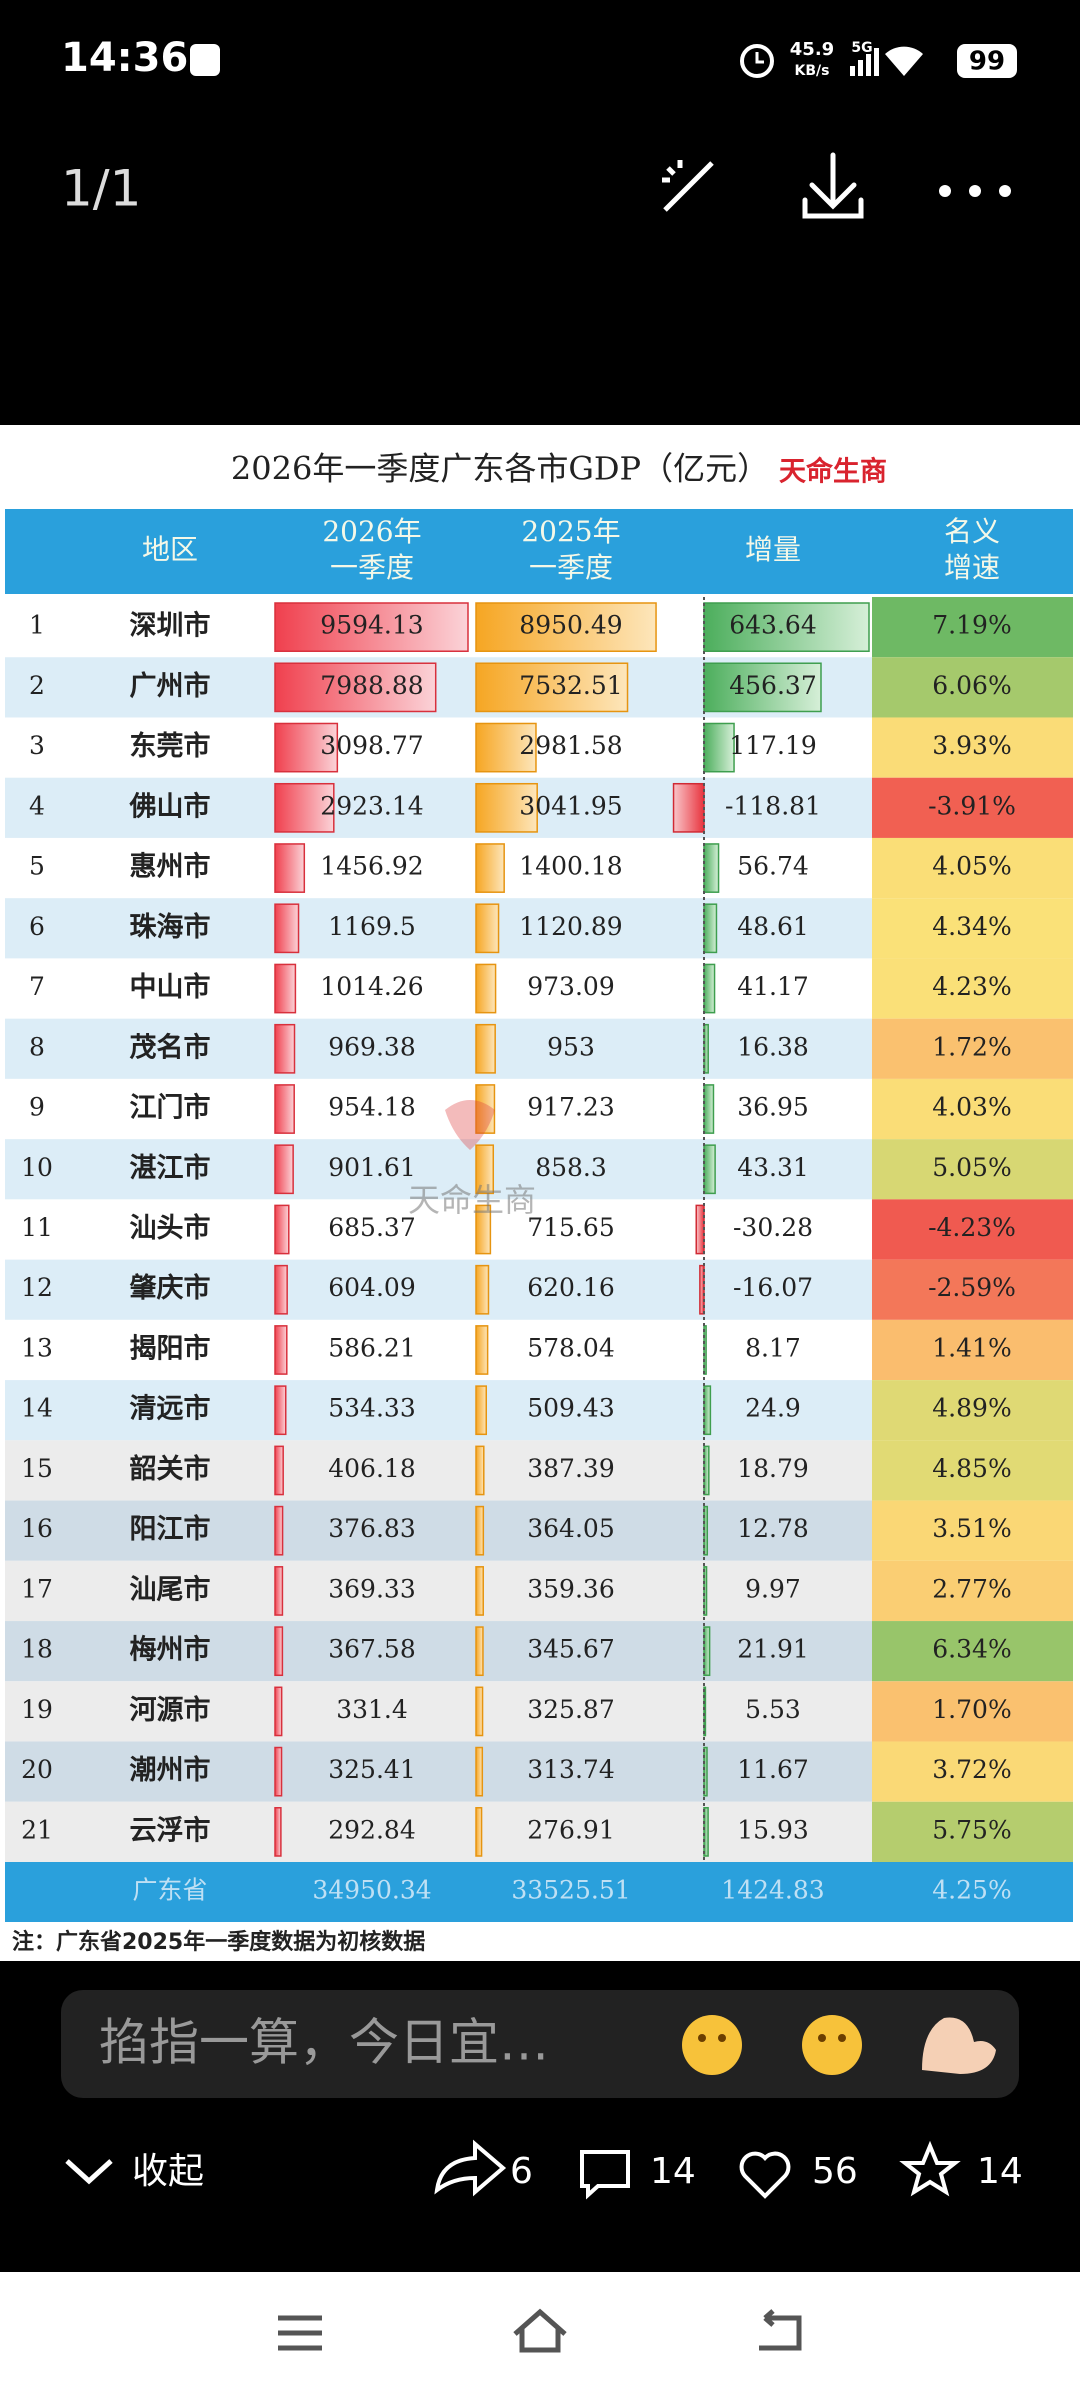  I want to click on rank: 7, so click(37, 986).